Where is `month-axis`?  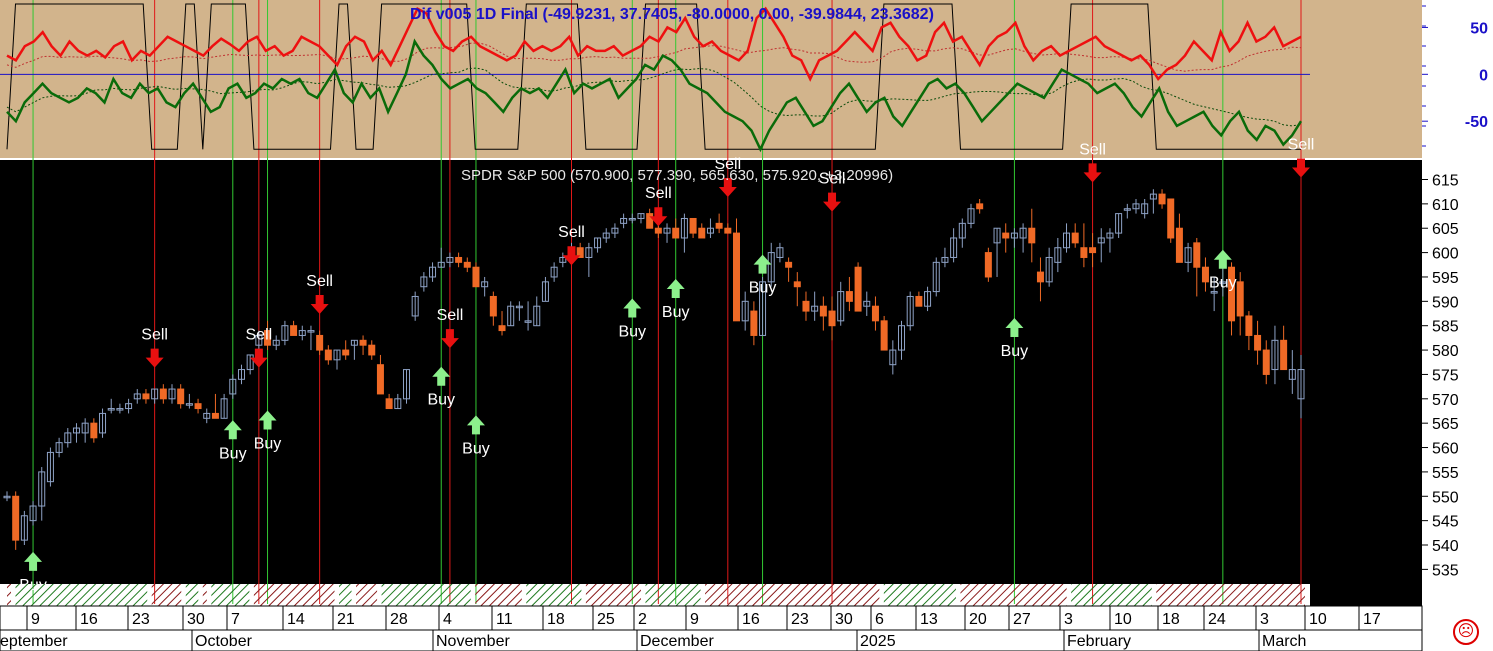 month-axis is located at coordinates (711, 640).